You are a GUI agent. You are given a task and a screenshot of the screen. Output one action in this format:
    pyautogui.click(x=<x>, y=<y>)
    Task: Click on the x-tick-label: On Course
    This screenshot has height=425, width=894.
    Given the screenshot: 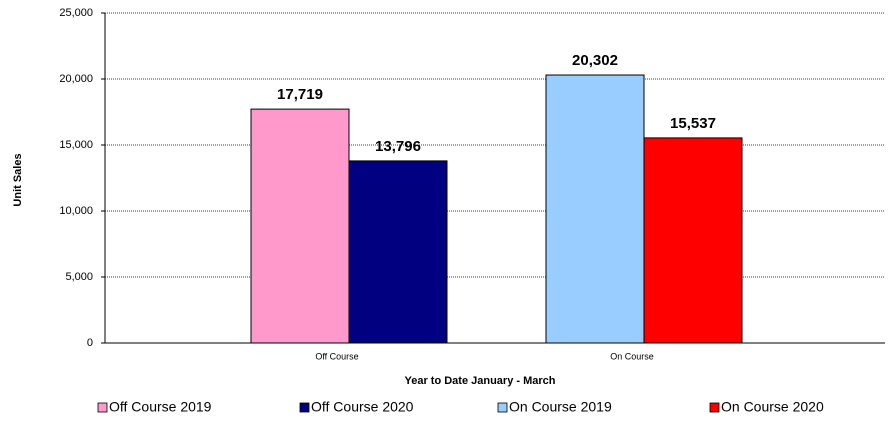 What is the action you would take?
    pyautogui.click(x=632, y=356)
    